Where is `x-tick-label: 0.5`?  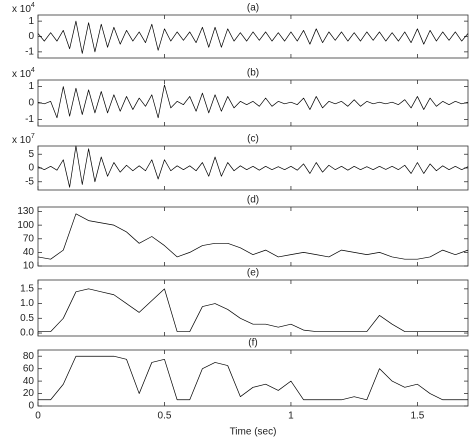 x-tick-label: 0.5 is located at coordinates (165, 416).